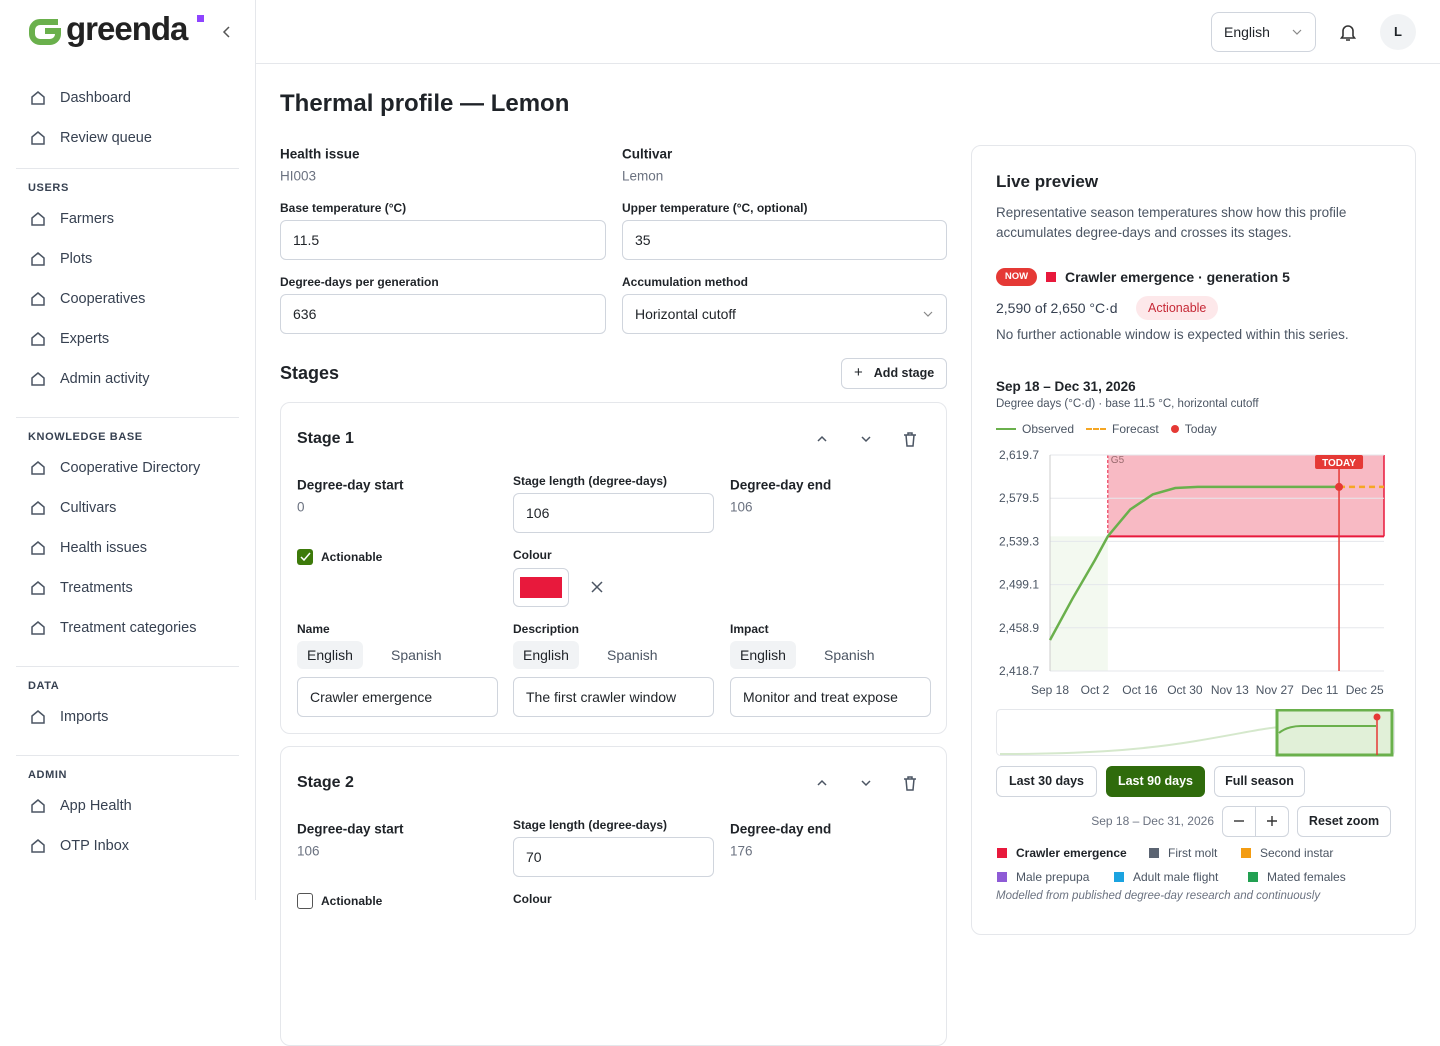  What do you see at coordinates (1048, 429) in the screenshot?
I see `legend-label: Observed` at bounding box center [1048, 429].